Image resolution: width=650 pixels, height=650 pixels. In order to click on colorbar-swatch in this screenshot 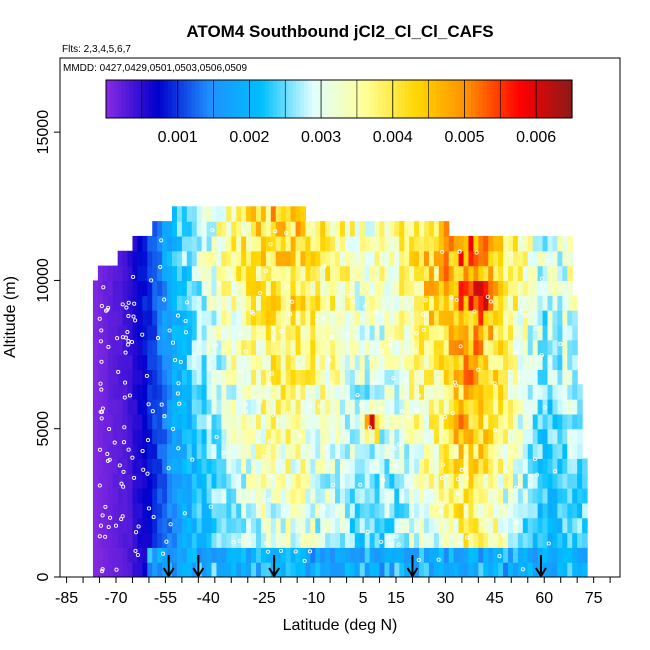, I will do `click(535, 99)`.